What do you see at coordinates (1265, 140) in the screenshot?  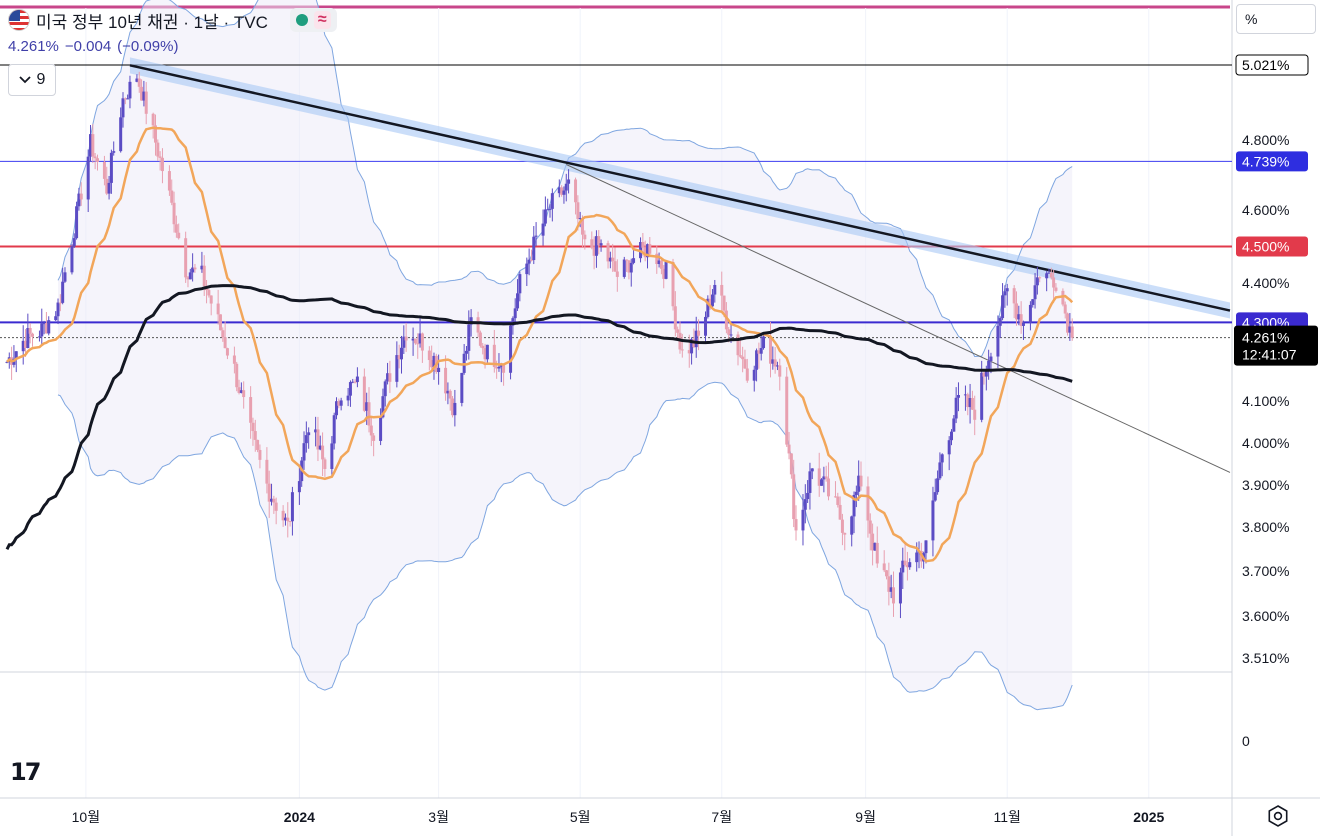 I see `y-tick-label: 4.800%` at bounding box center [1265, 140].